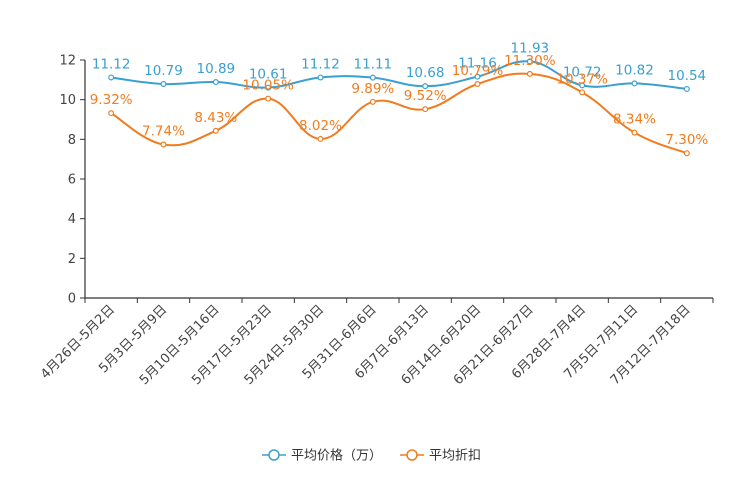 The width and height of the screenshot is (744, 500). I want to click on y-tick-label: 10, so click(67, 100).